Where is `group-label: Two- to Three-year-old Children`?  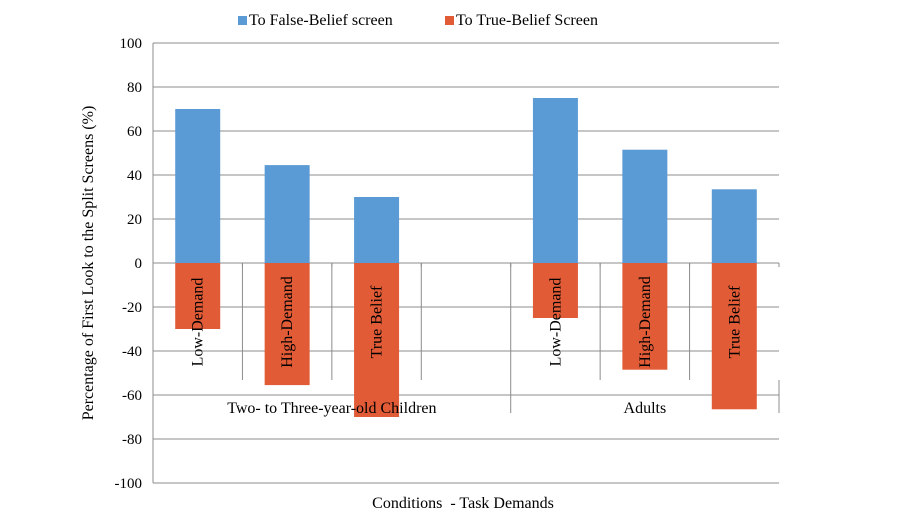
group-label: Two- to Three-year-old Children is located at coordinates (331, 408).